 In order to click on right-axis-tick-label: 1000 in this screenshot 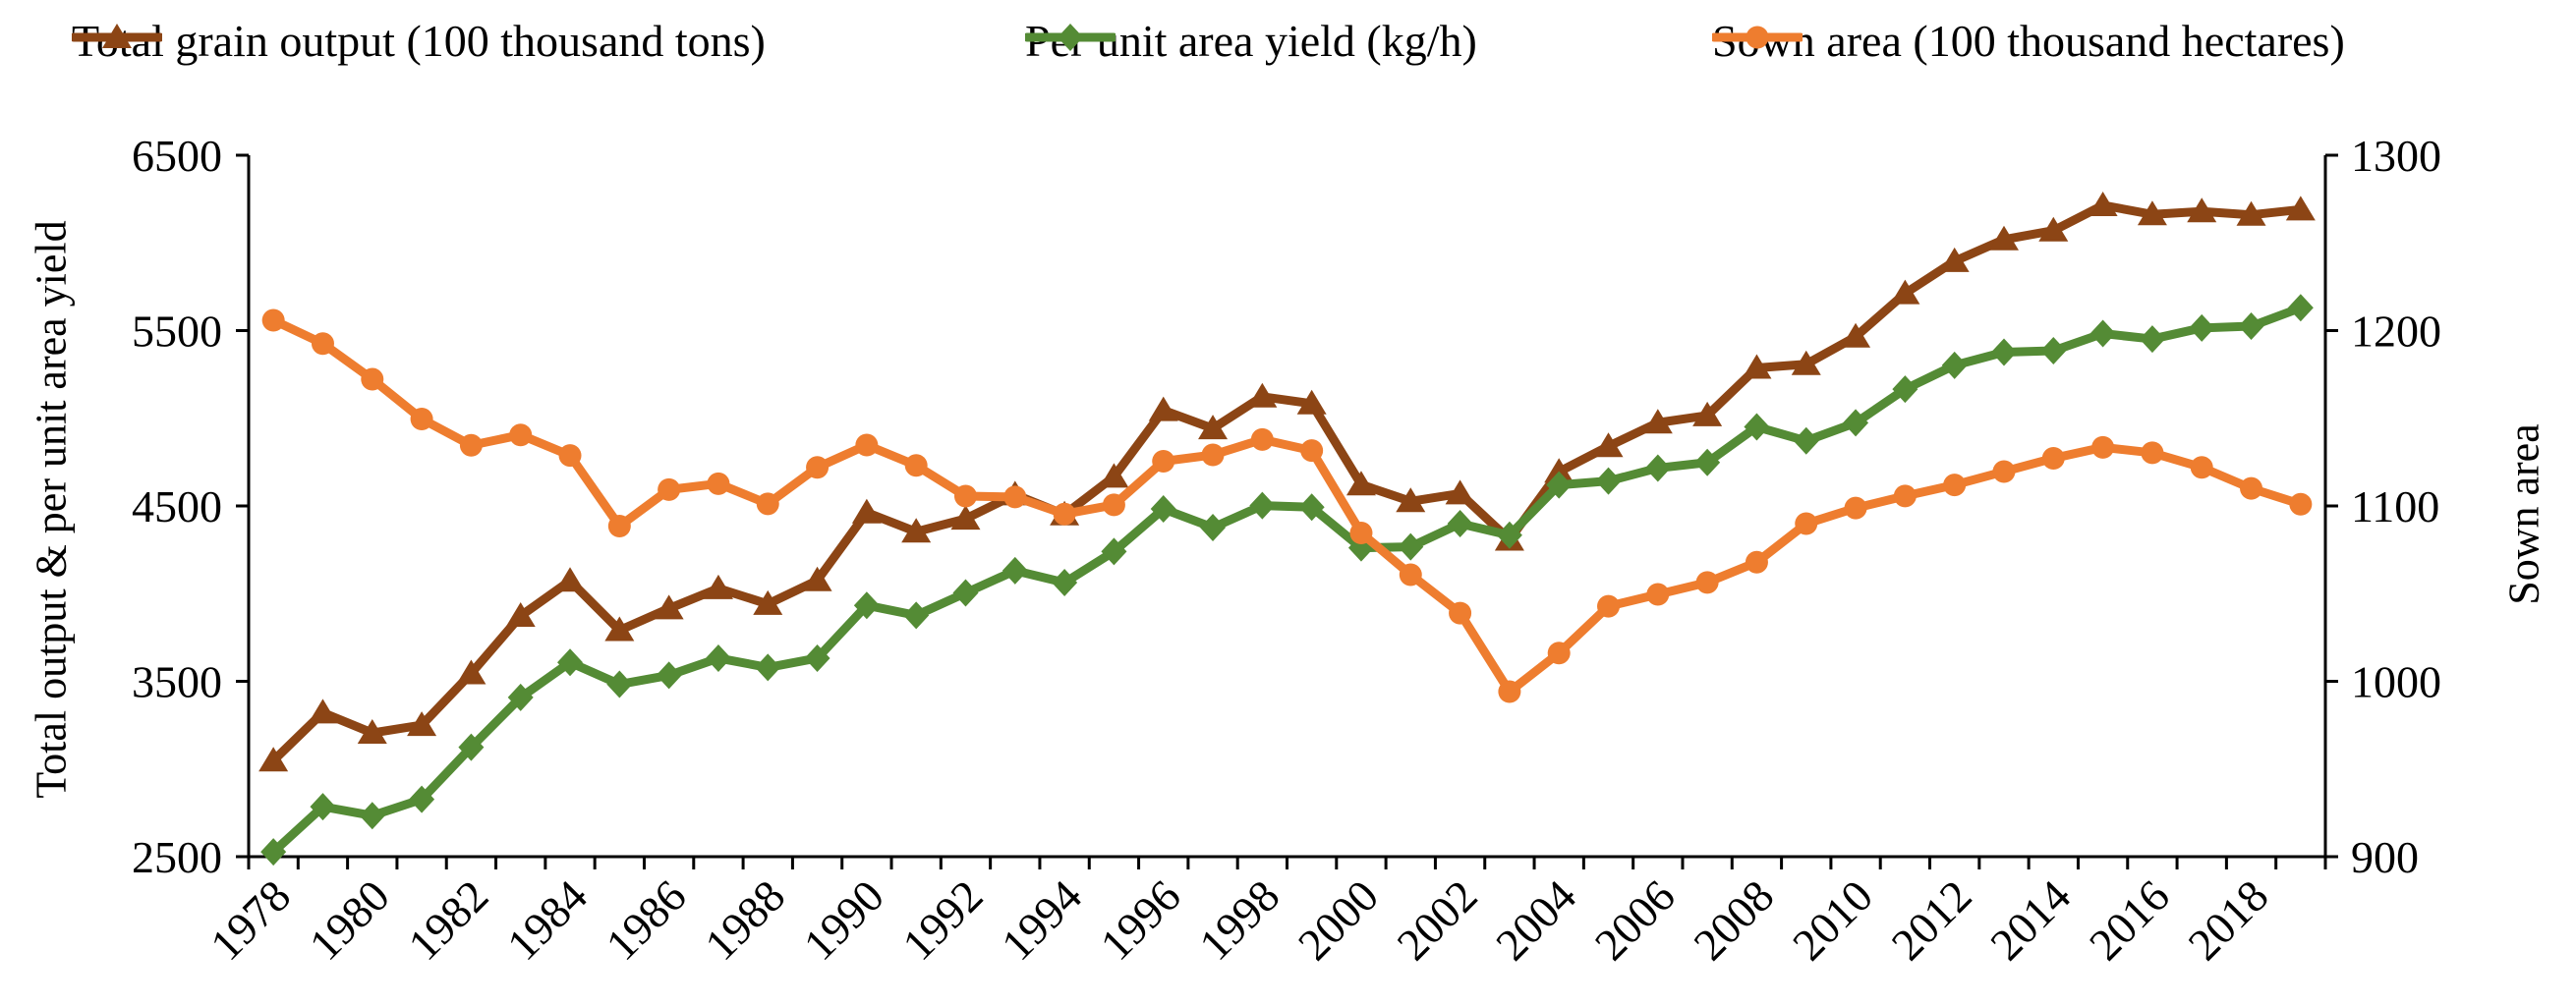, I will do `click(2396, 682)`.